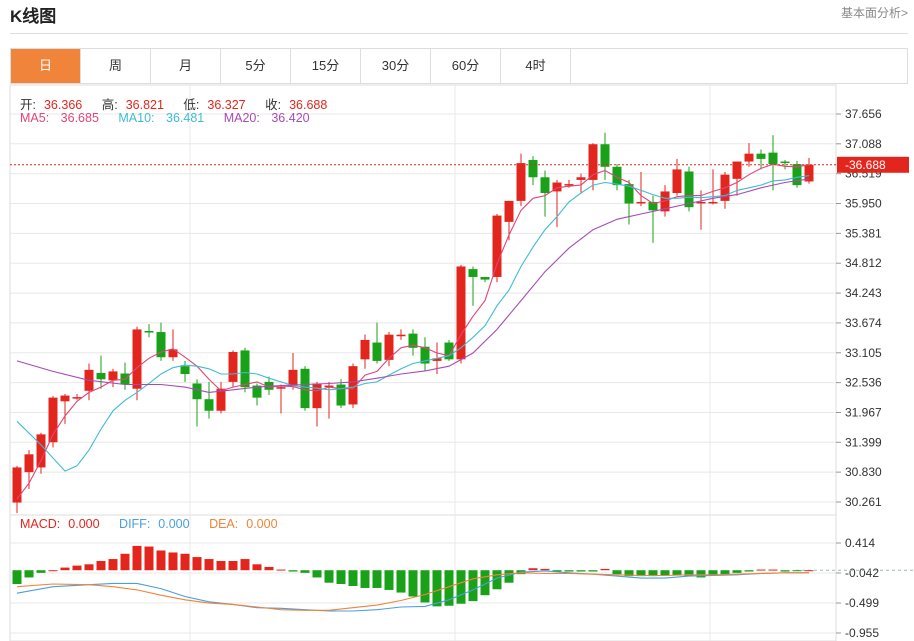 This screenshot has width=914, height=641. I want to click on diff-line, so click(412, 591).